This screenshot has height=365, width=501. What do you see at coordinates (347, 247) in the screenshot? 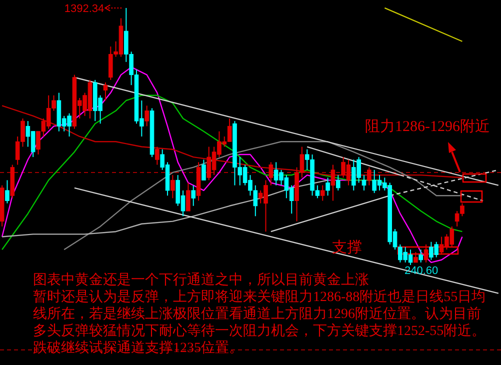
I see `annotation: 支撑` at bounding box center [347, 247].